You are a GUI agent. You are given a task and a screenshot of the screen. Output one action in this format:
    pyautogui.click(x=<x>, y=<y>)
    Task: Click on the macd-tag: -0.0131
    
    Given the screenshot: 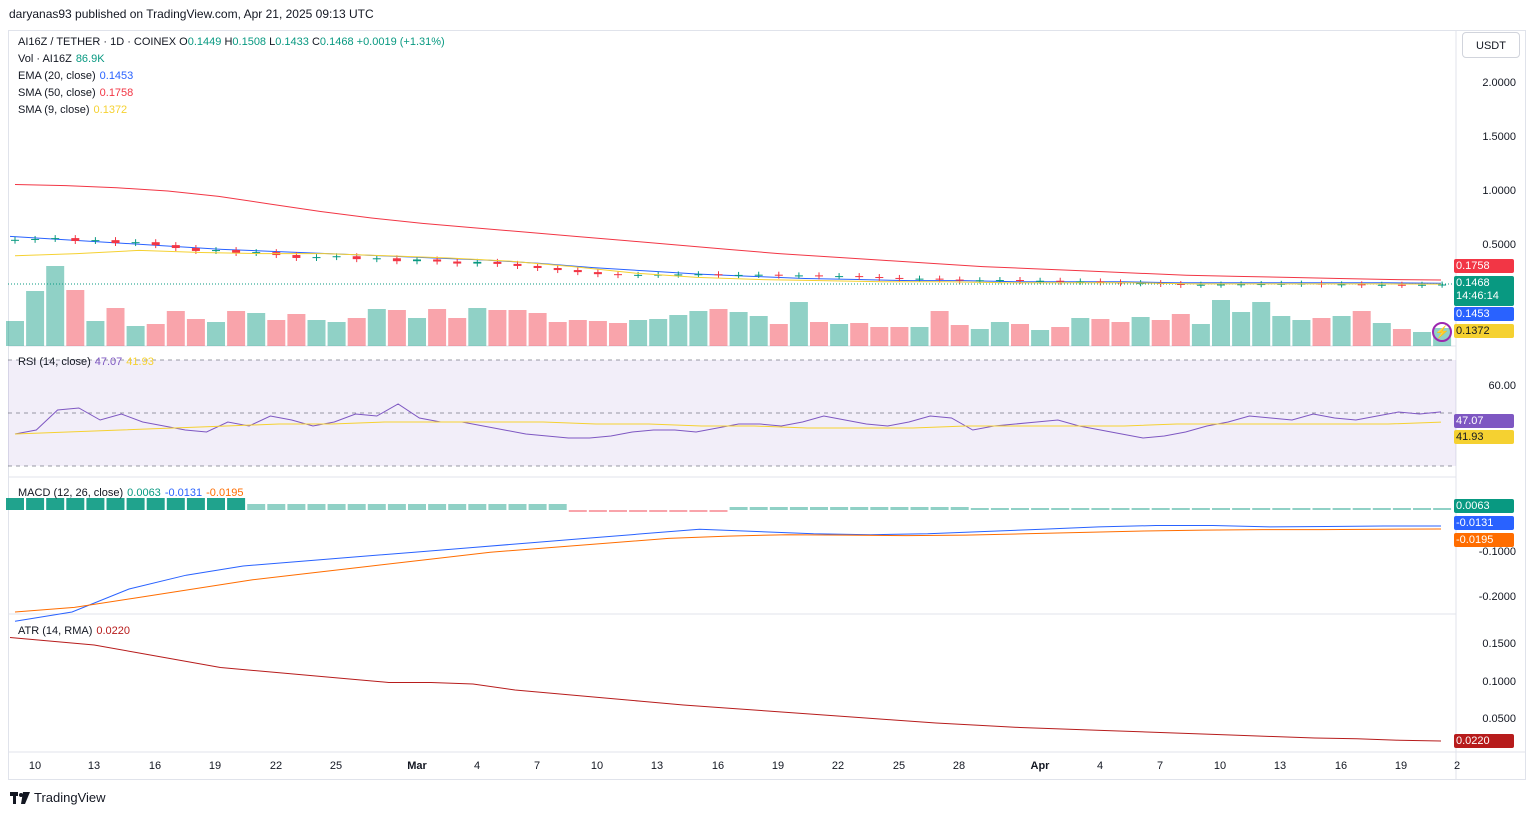 What is the action you would take?
    pyautogui.click(x=1484, y=523)
    